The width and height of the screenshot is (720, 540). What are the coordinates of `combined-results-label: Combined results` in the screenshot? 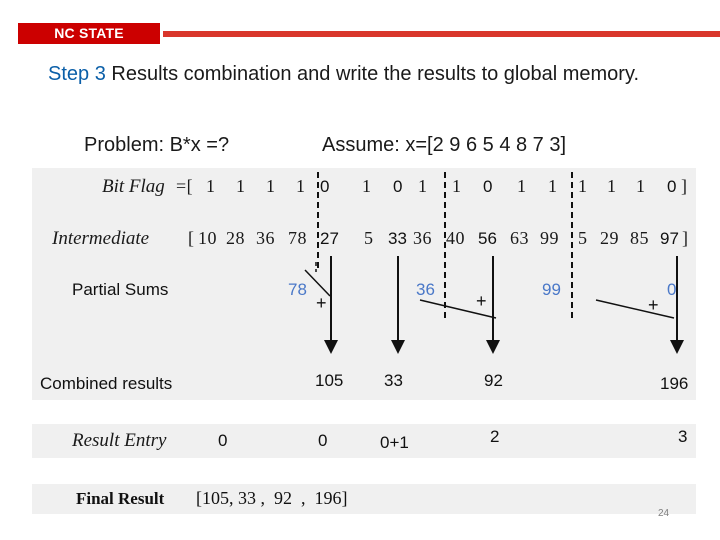 It's located at (106, 383).